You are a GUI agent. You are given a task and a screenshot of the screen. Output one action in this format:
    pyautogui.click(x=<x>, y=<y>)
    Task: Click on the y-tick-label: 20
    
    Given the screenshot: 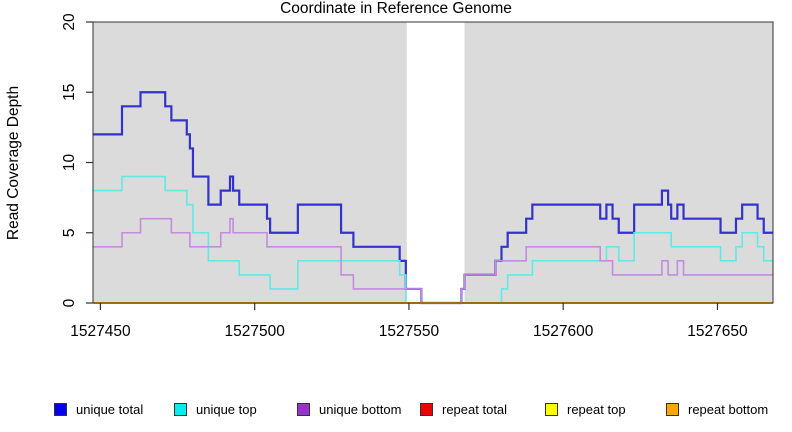 What is the action you would take?
    pyautogui.click(x=69, y=22)
    